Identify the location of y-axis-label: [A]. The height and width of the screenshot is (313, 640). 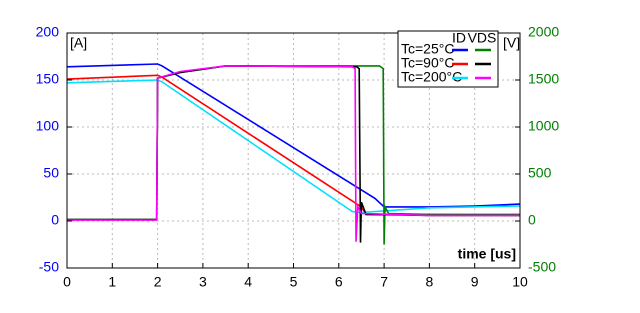
(78, 43).